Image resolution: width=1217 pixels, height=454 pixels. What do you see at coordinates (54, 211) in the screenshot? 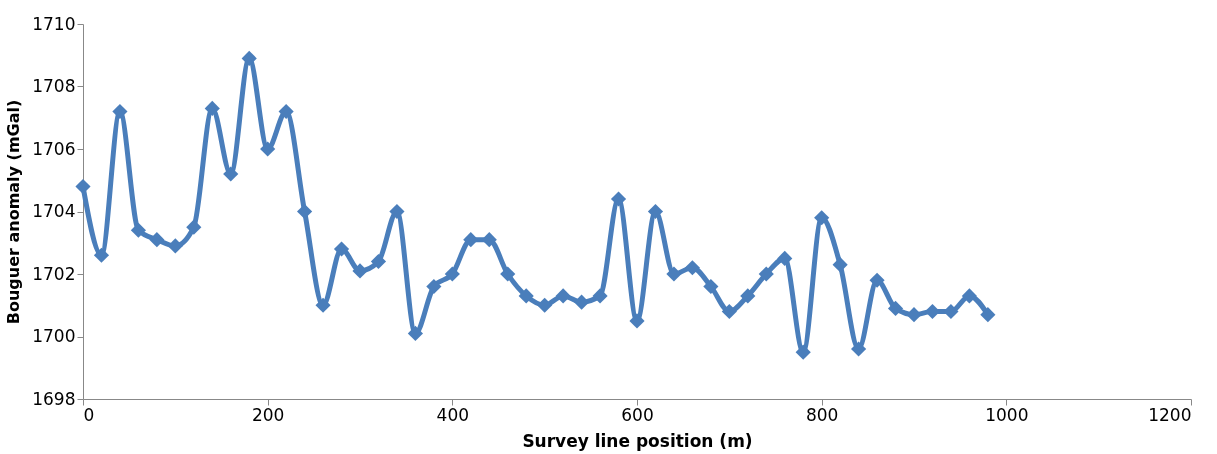
I see `y-tick-label: 1704` at bounding box center [54, 211].